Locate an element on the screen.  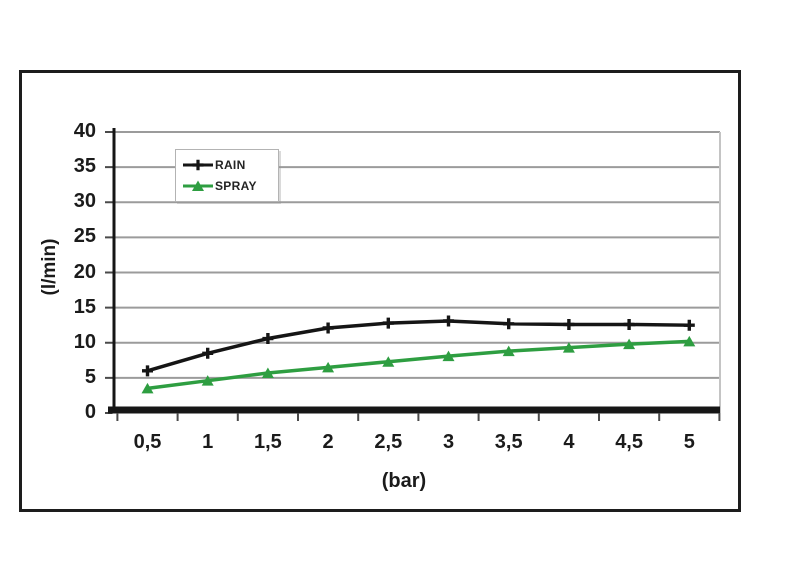
series-line-rain is located at coordinates (418, 346).